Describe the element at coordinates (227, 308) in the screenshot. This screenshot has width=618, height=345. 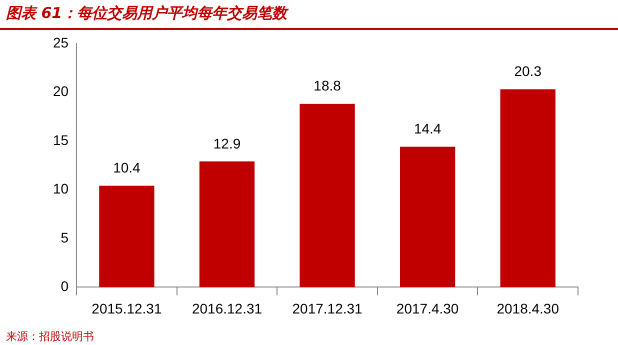
I see `x-tick-label: 2016.12.31` at that location.